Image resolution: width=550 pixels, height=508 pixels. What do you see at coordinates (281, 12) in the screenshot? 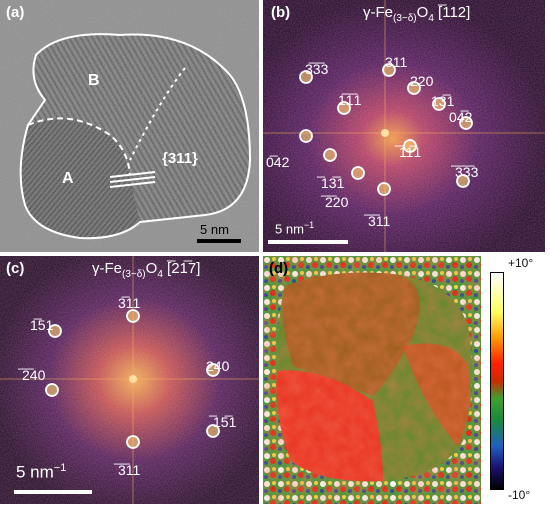
I see `panel-b-label: (b)` at bounding box center [281, 12].